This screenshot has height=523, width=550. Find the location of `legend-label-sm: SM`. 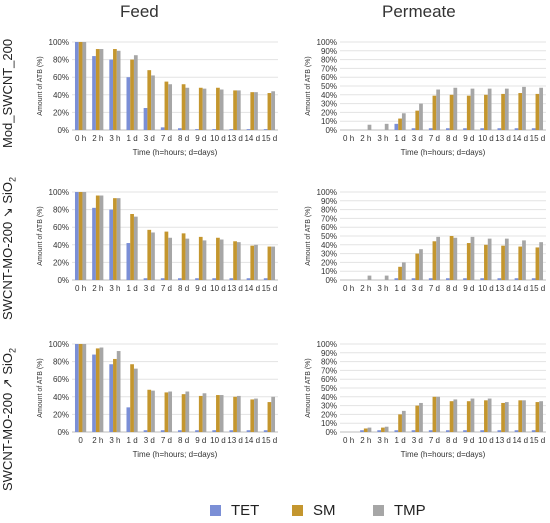

legend-label-sm: SM is located at coordinates (324, 510).